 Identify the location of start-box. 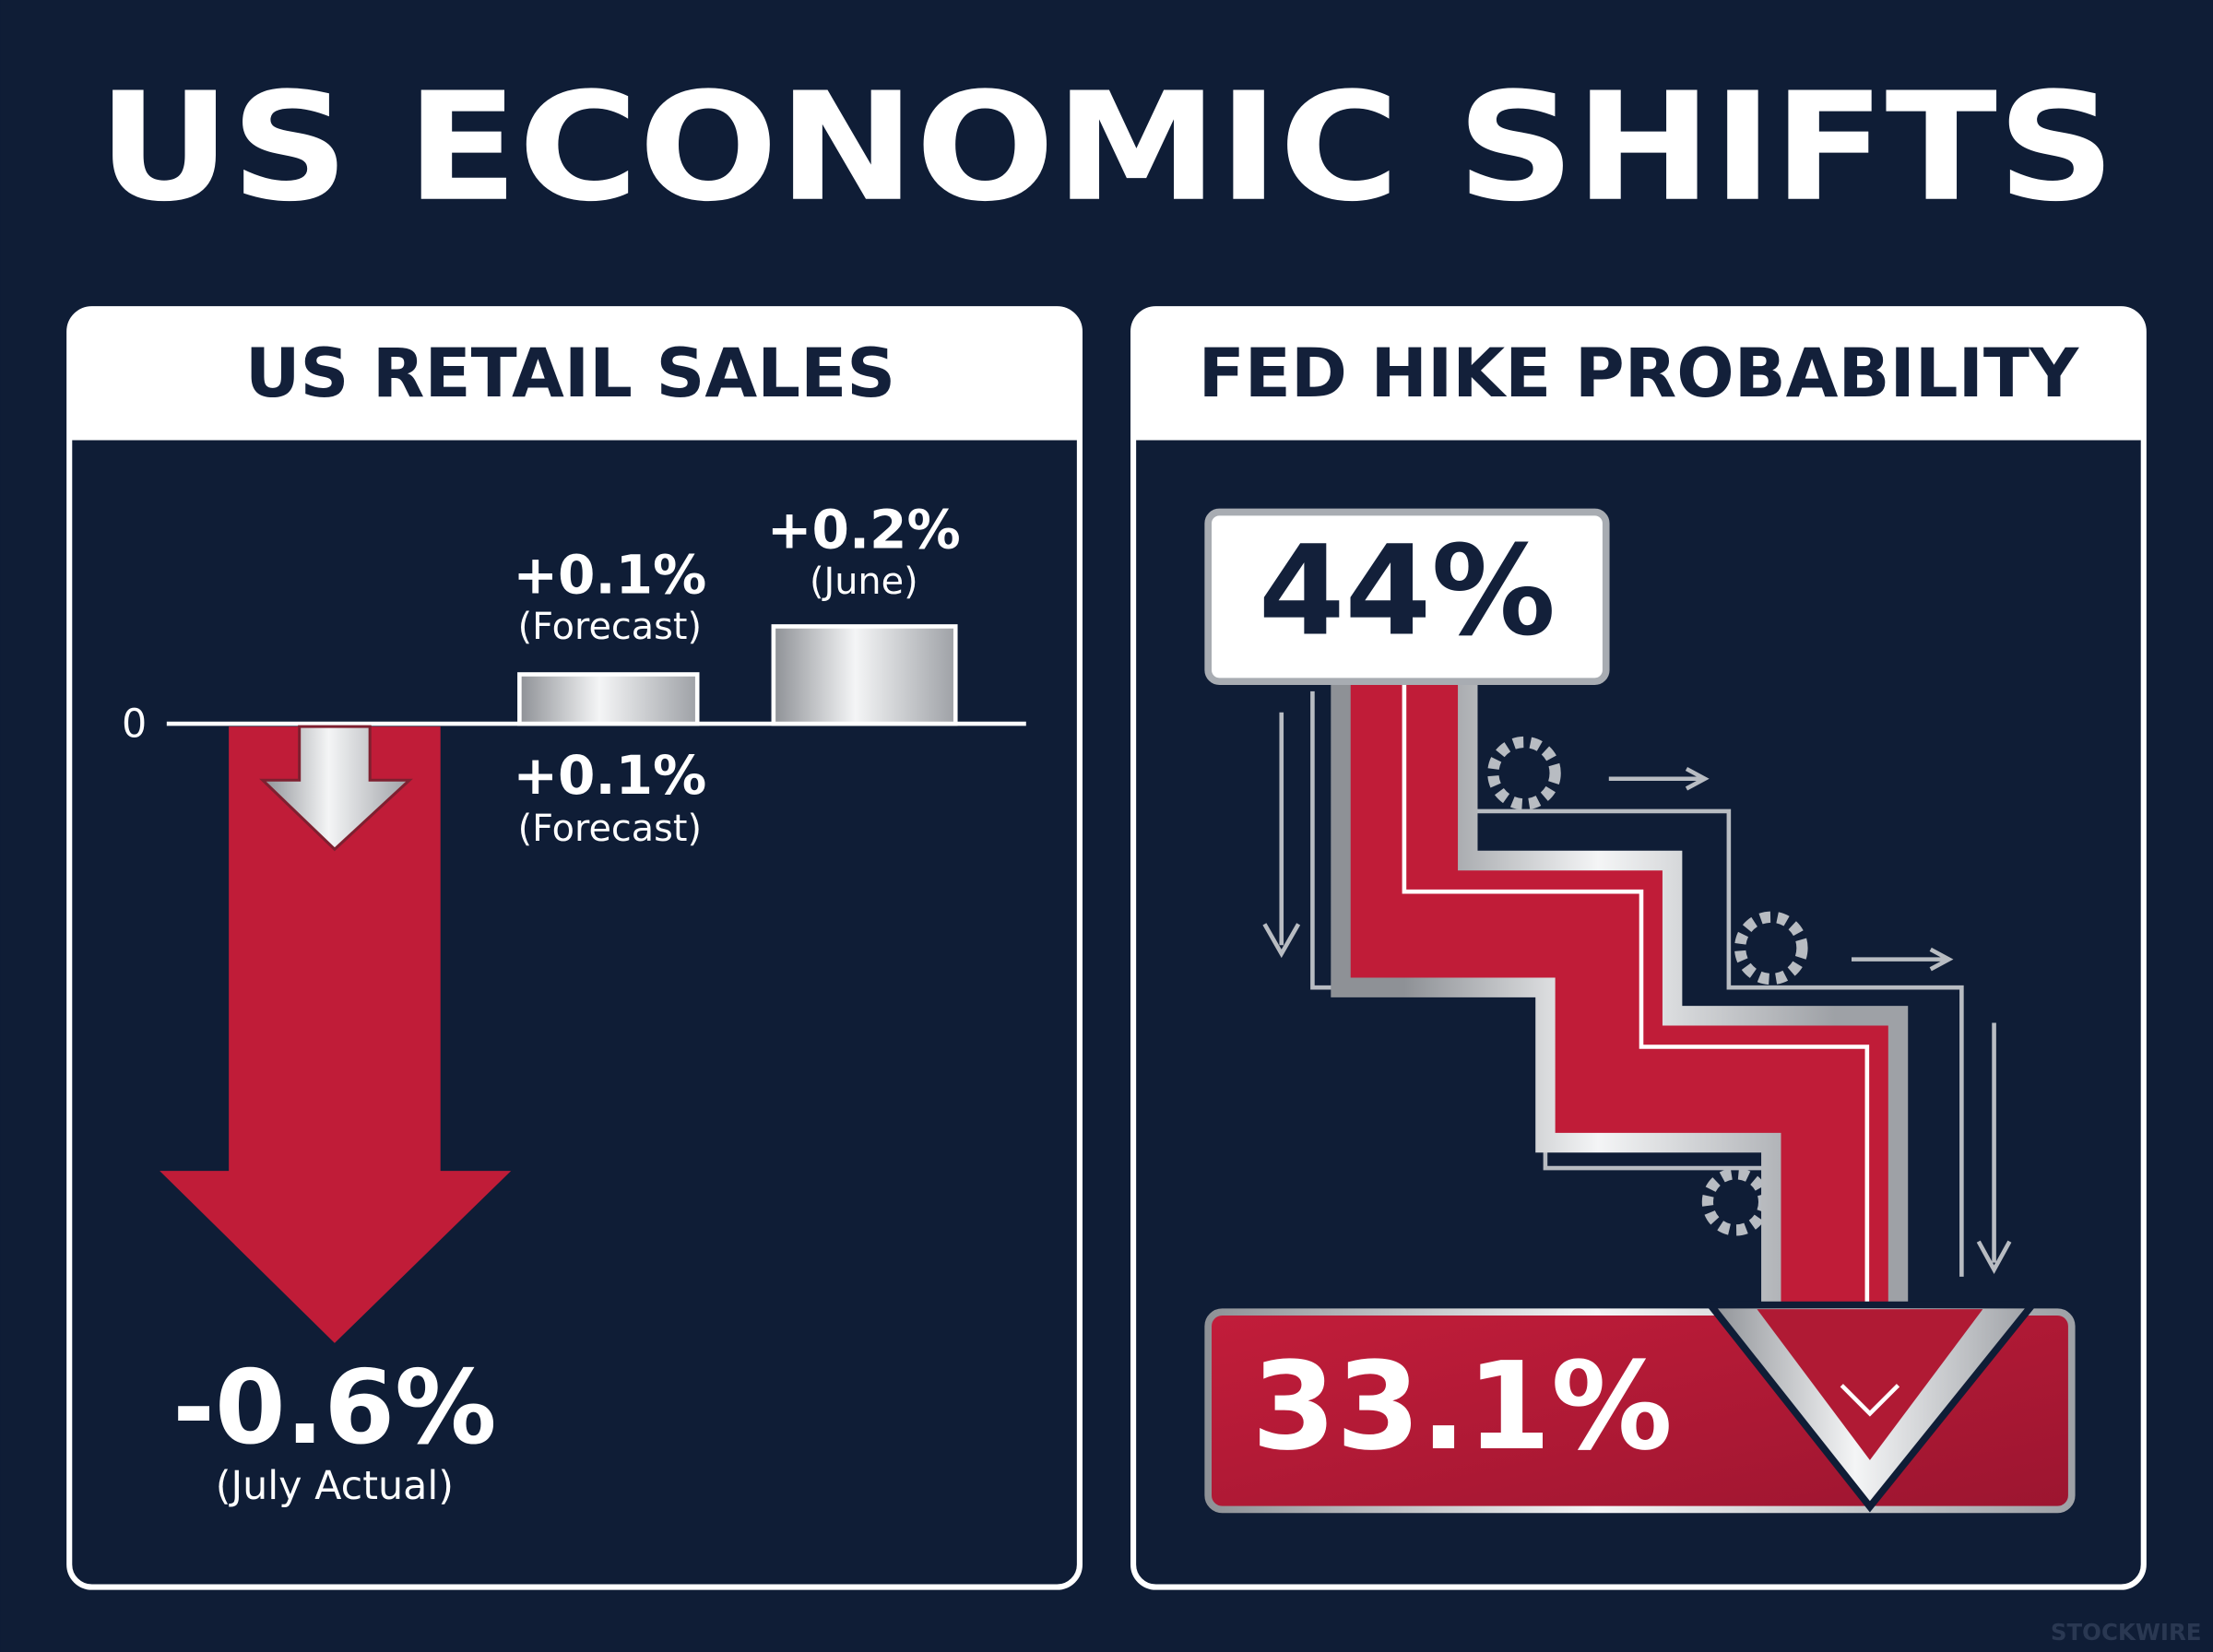
(1407, 596).